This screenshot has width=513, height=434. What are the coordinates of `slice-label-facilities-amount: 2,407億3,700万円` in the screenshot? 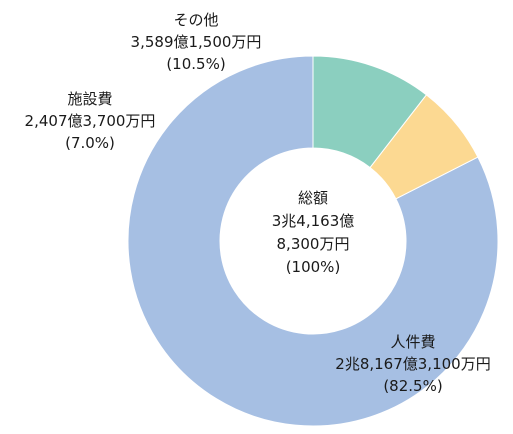 It's located at (90, 121).